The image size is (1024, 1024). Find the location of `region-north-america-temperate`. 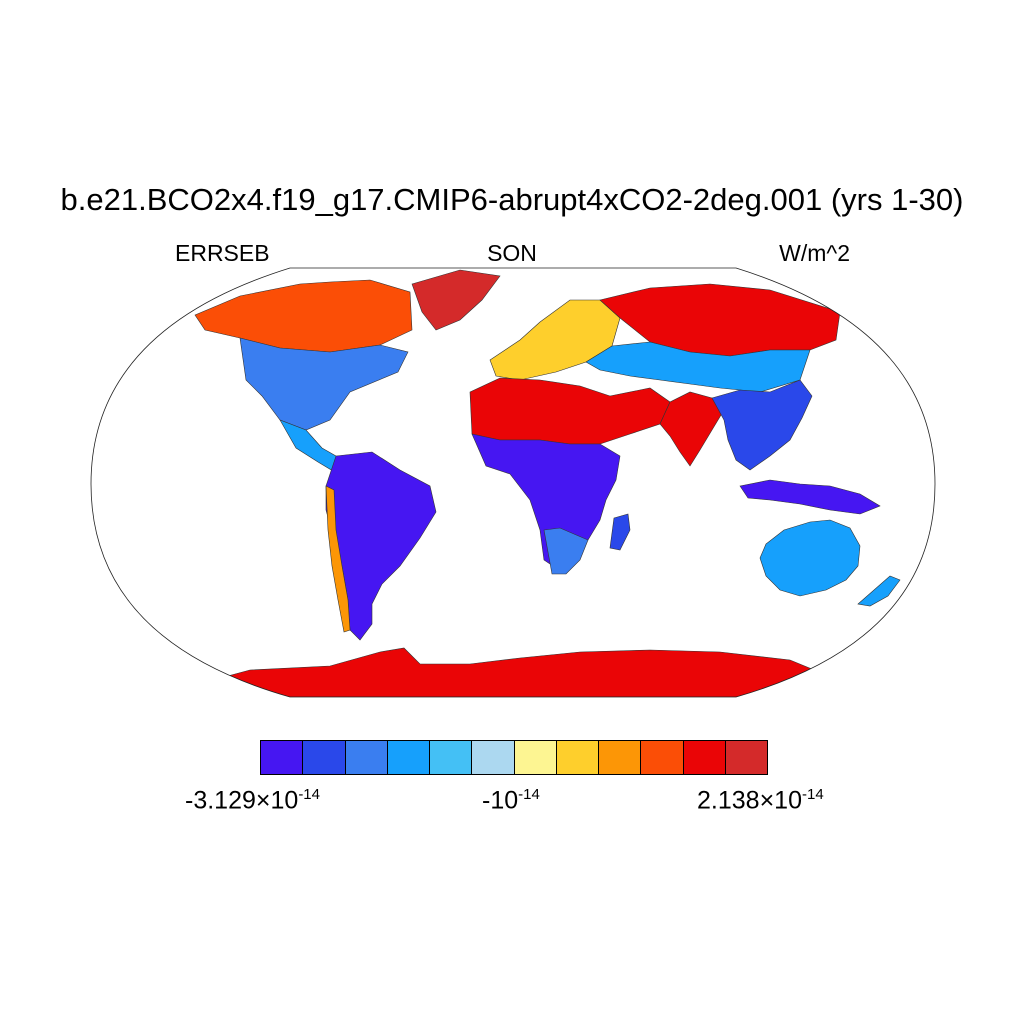

region-north-america-temperate is located at coordinates (324, 384).